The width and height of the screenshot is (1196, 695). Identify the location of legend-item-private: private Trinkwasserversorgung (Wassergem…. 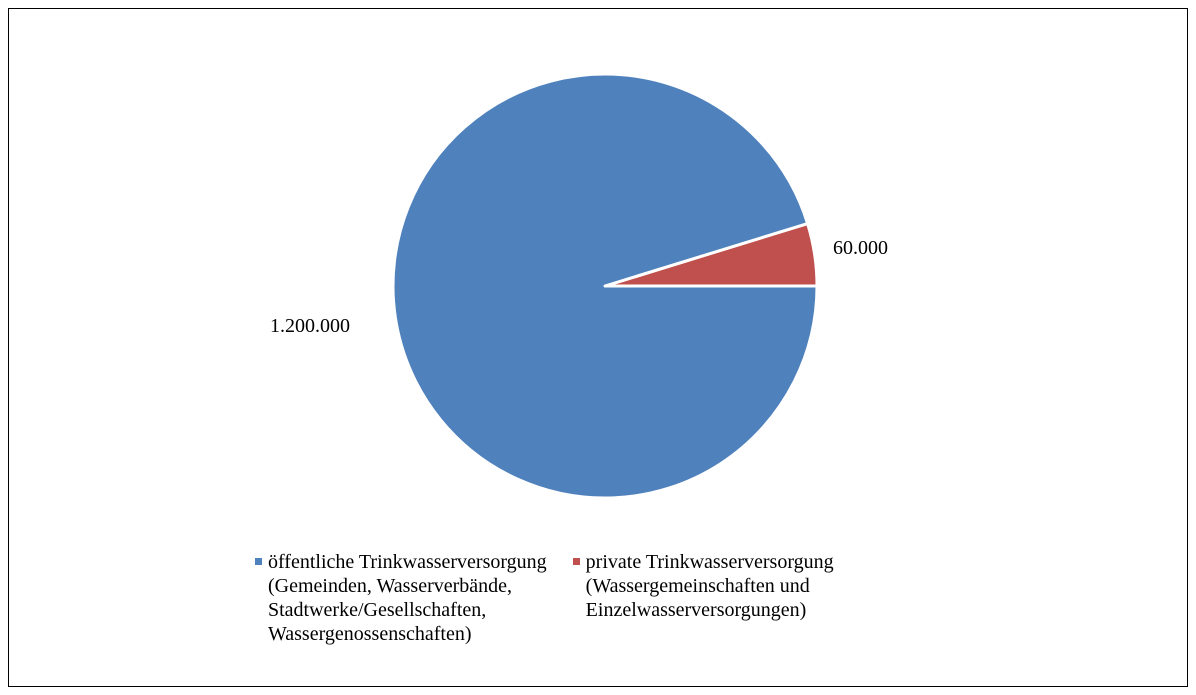
(703, 598).